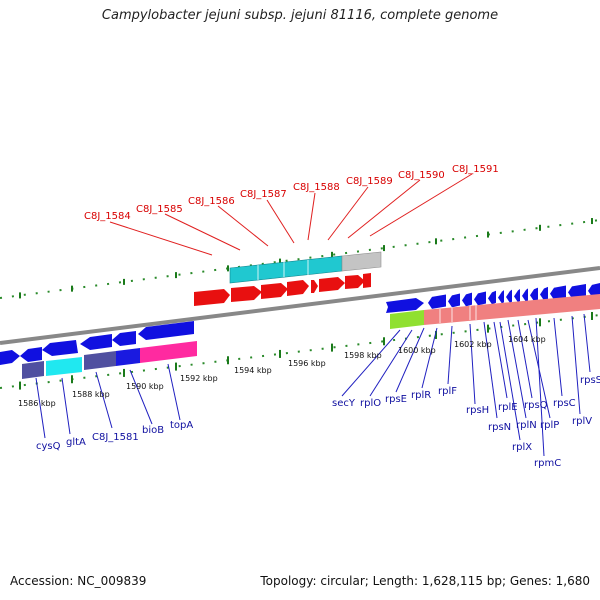  What do you see at coordinates (536, 405) in the screenshot?
I see `bottom-gene-label: rpsQ` at bounding box center [536, 405].